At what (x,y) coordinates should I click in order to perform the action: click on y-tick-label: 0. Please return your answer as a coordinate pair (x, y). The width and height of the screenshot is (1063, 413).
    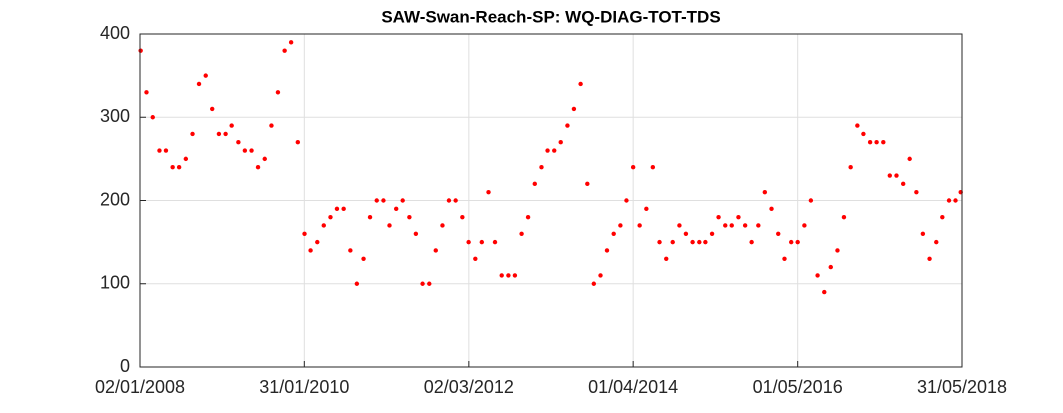
    Looking at the image, I should click on (125, 366).